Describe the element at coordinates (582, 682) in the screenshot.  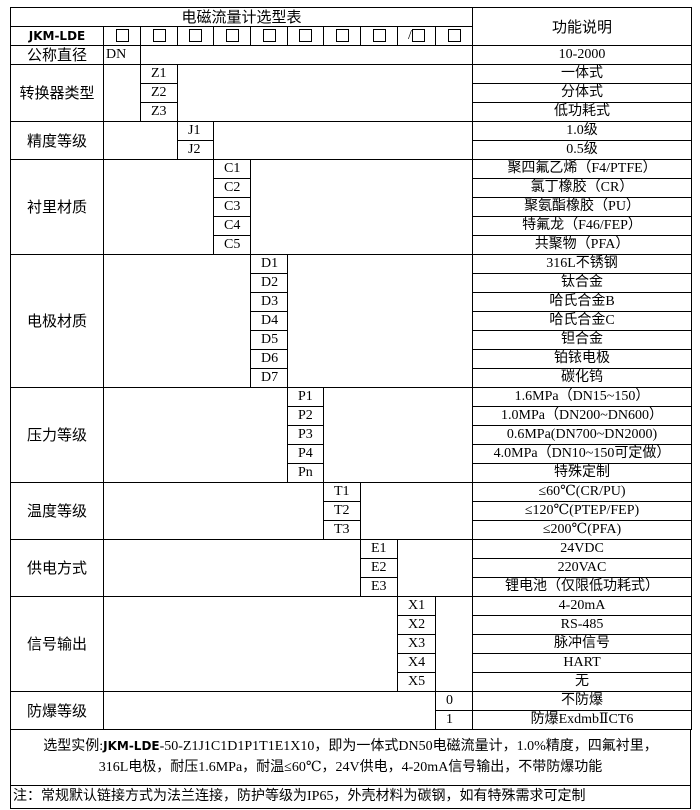
I see `option-desc: 无` at that location.